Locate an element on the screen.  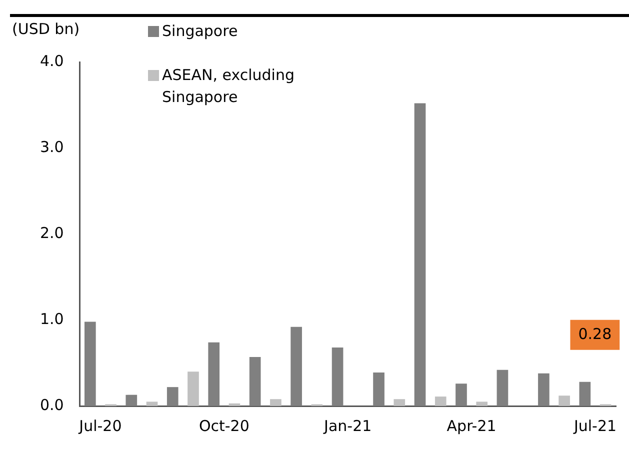
y-tick-label: 0.0 is located at coordinates (52, 405).